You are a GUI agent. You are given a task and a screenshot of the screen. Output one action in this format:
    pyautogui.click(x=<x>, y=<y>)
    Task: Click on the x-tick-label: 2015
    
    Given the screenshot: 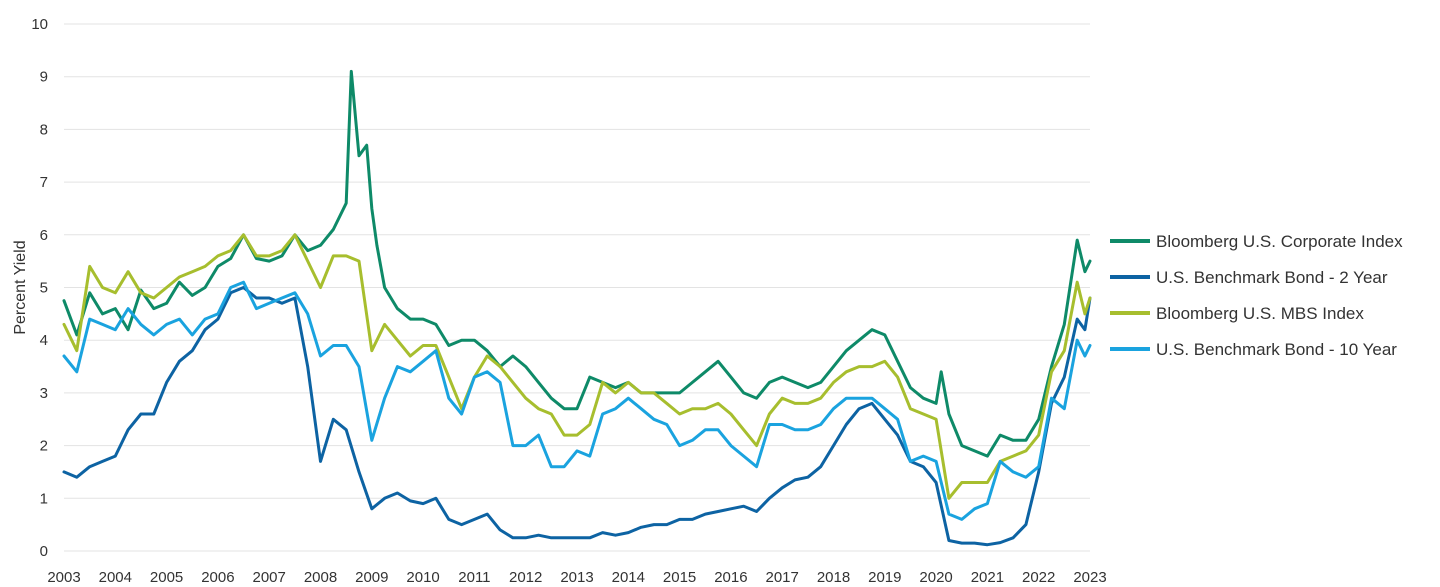 What is the action you would take?
    pyautogui.click(x=679, y=577)
    